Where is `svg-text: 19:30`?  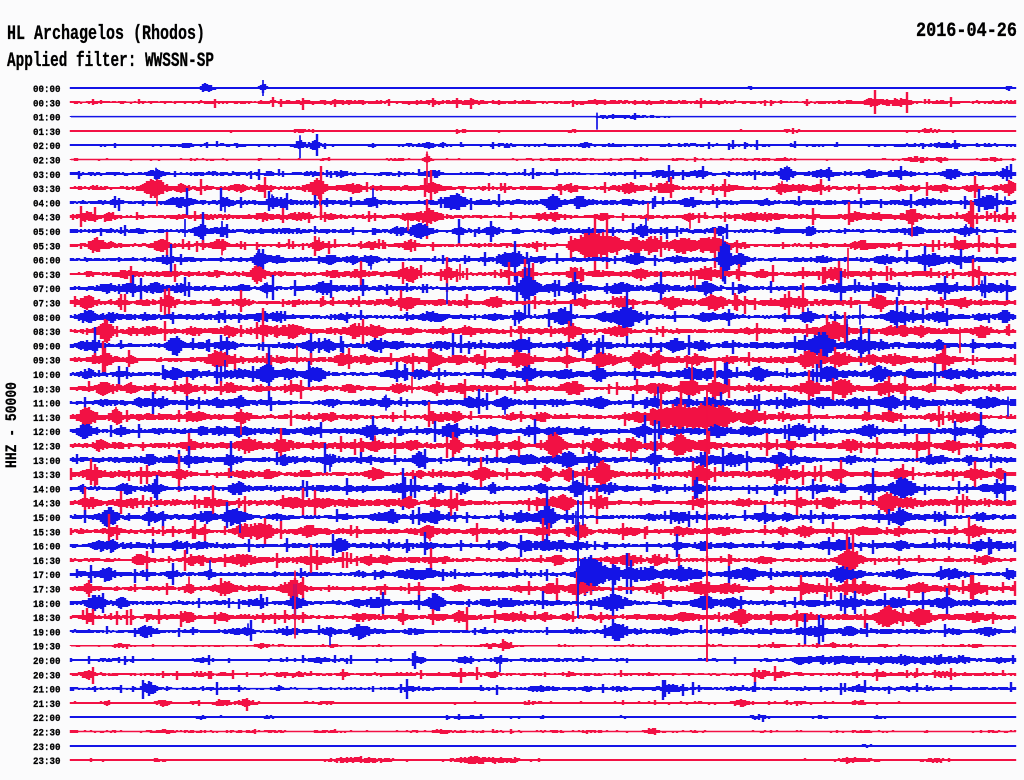
svg-text: 19:30 is located at coordinates (47, 648).